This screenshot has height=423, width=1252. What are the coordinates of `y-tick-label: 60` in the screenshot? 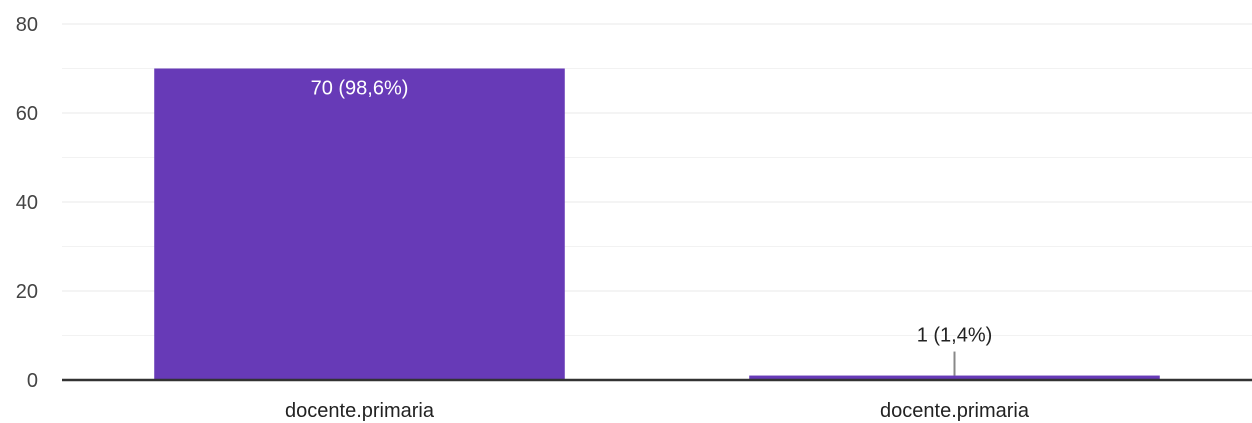 It's located at (27, 114).